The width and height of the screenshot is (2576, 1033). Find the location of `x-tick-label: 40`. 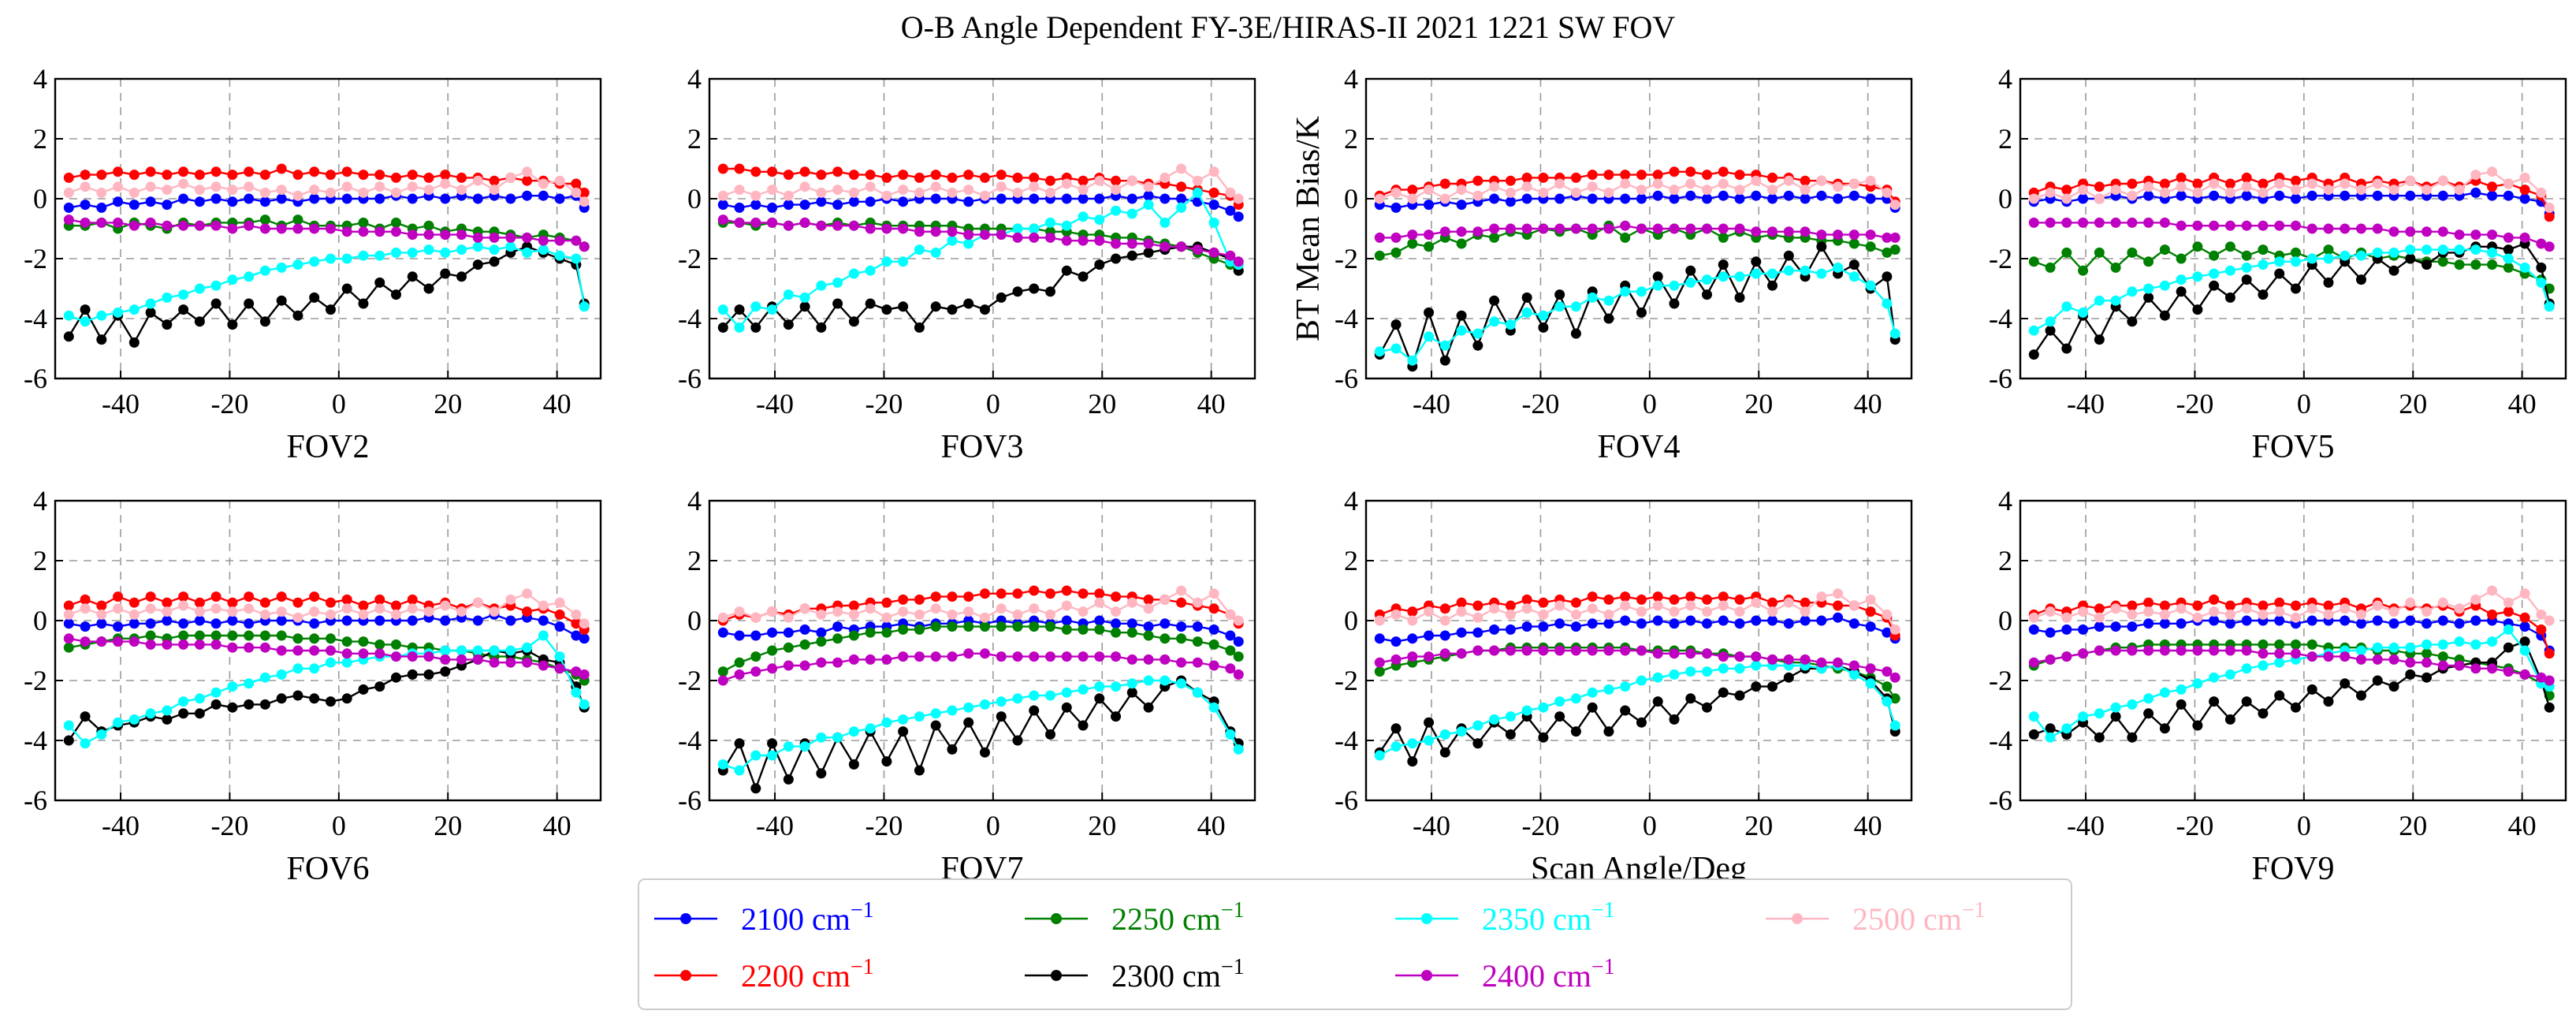

x-tick-label: 40 is located at coordinates (557, 404).